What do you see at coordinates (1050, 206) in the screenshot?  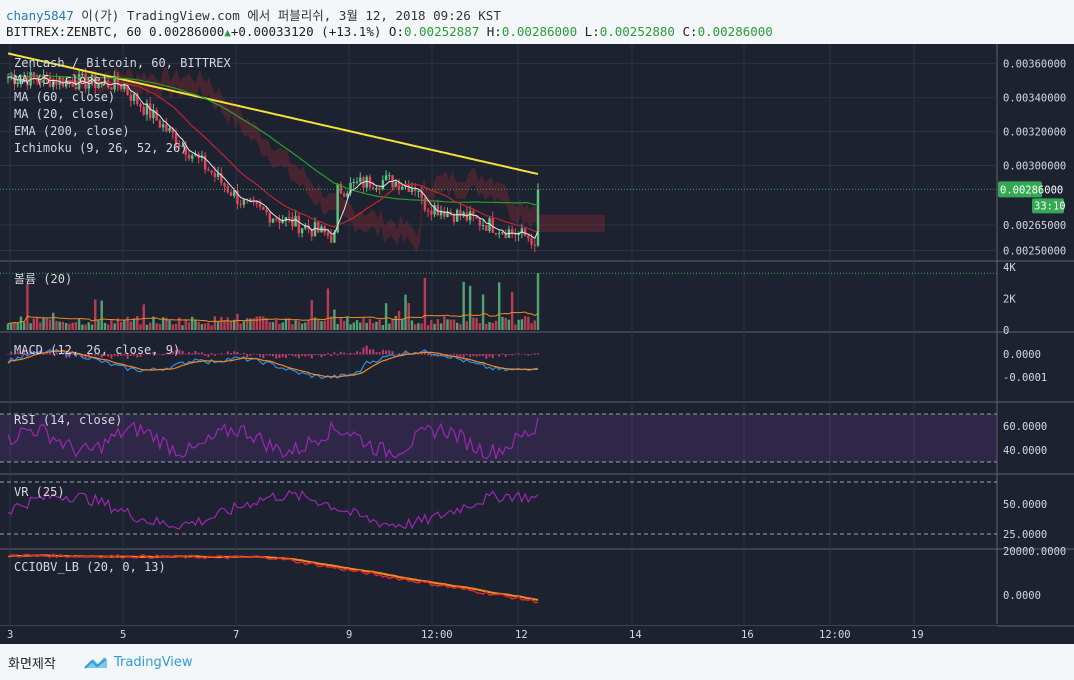 I see `countdown-label: 33:10` at bounding box center [1050, 206].